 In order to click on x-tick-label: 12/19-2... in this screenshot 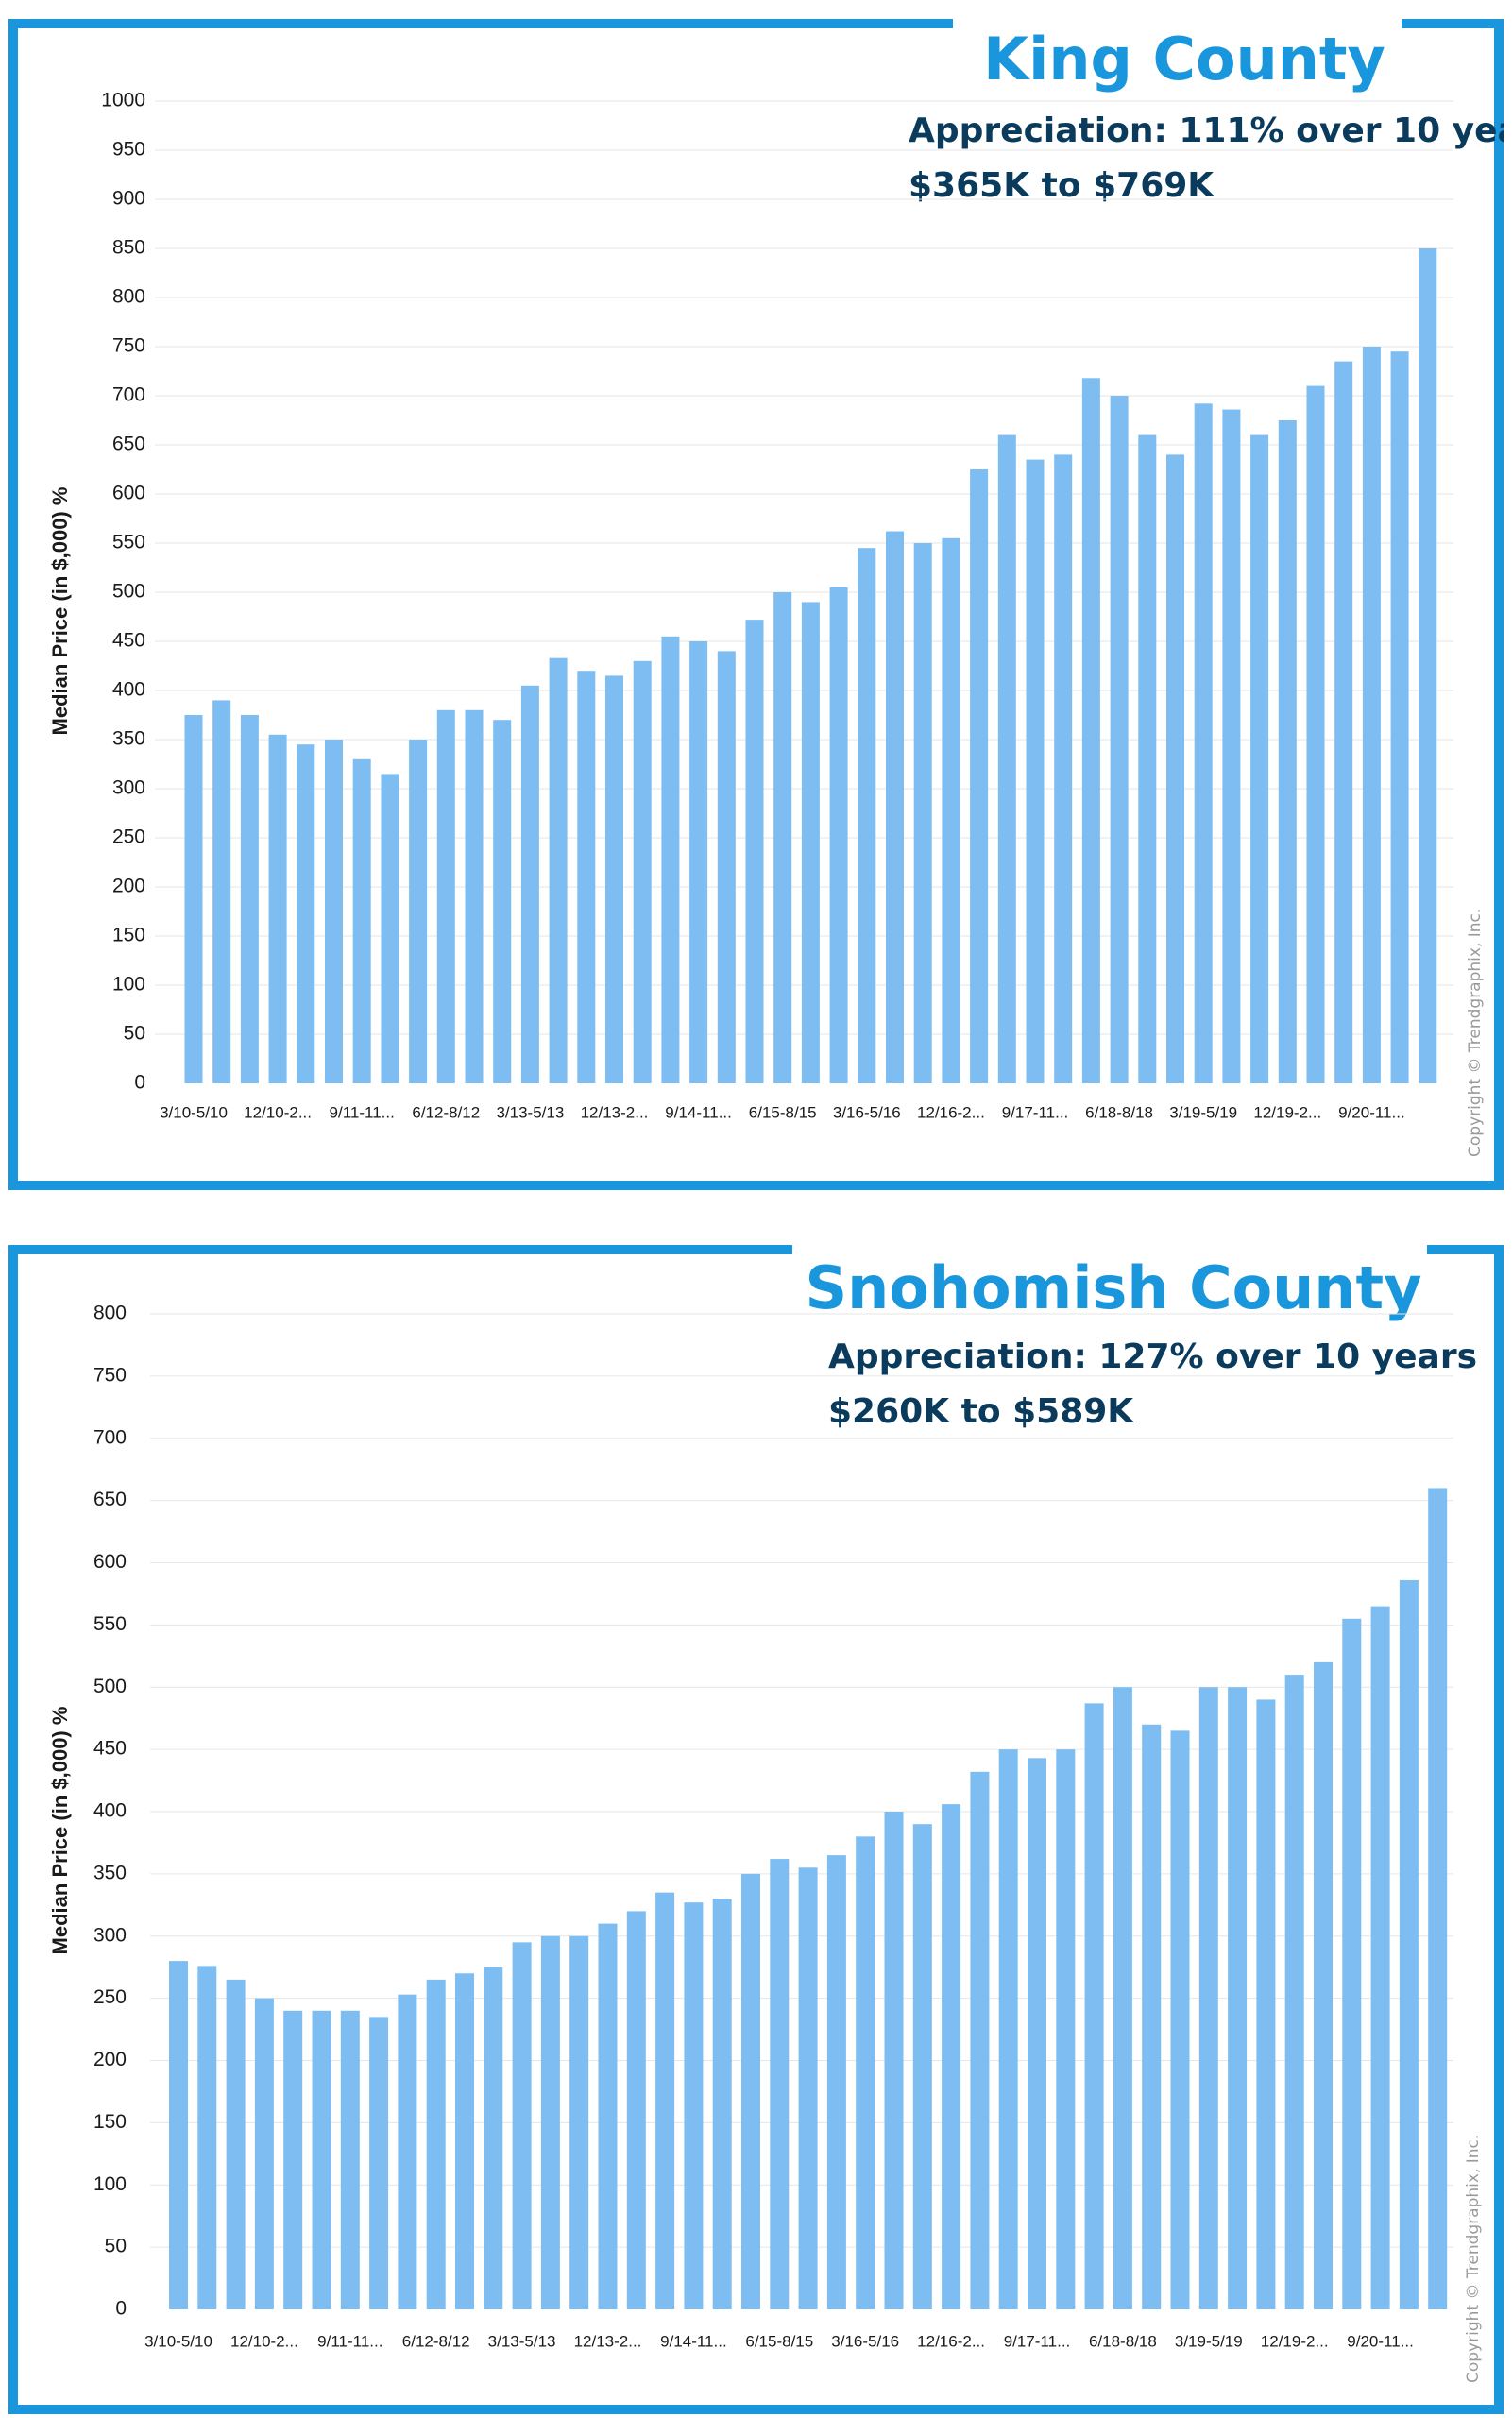, I will do `click(1287, 1112)`.